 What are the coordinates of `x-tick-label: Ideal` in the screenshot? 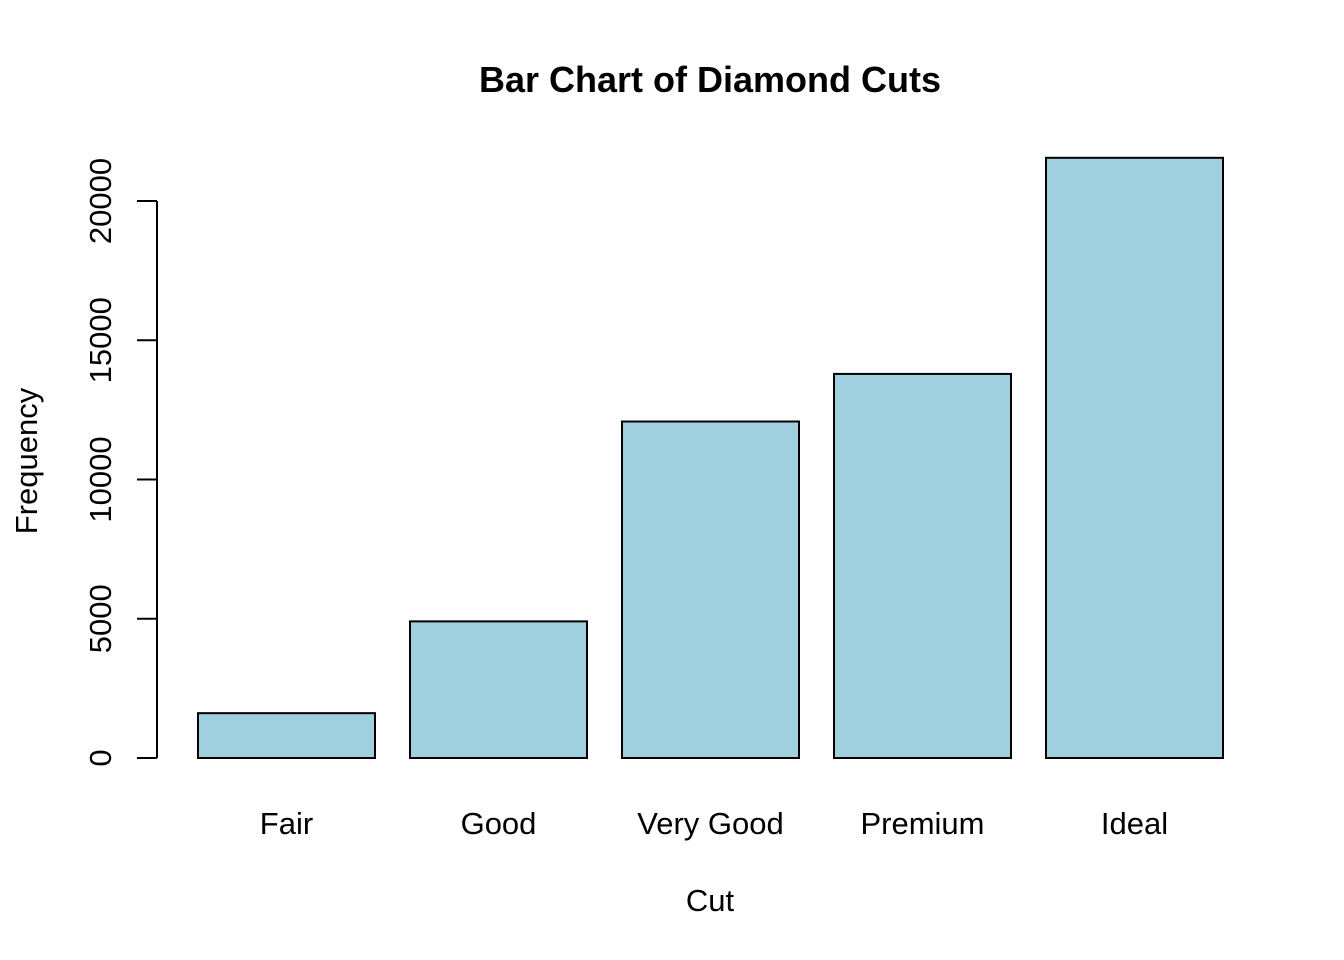 It's located at (1134, 823).